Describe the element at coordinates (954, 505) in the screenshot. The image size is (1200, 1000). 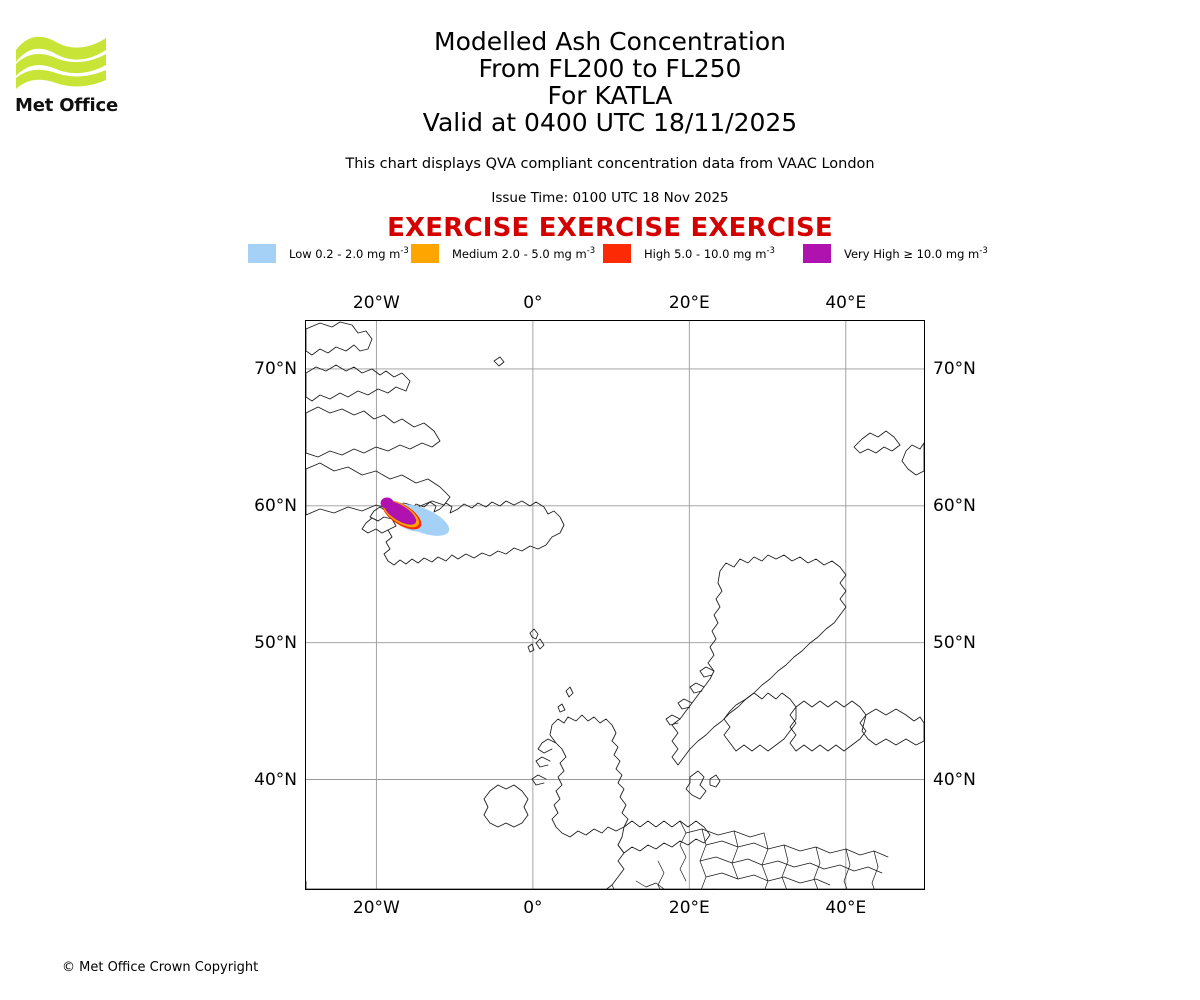
I see `lat-label-right-2: 60°N` at that location.